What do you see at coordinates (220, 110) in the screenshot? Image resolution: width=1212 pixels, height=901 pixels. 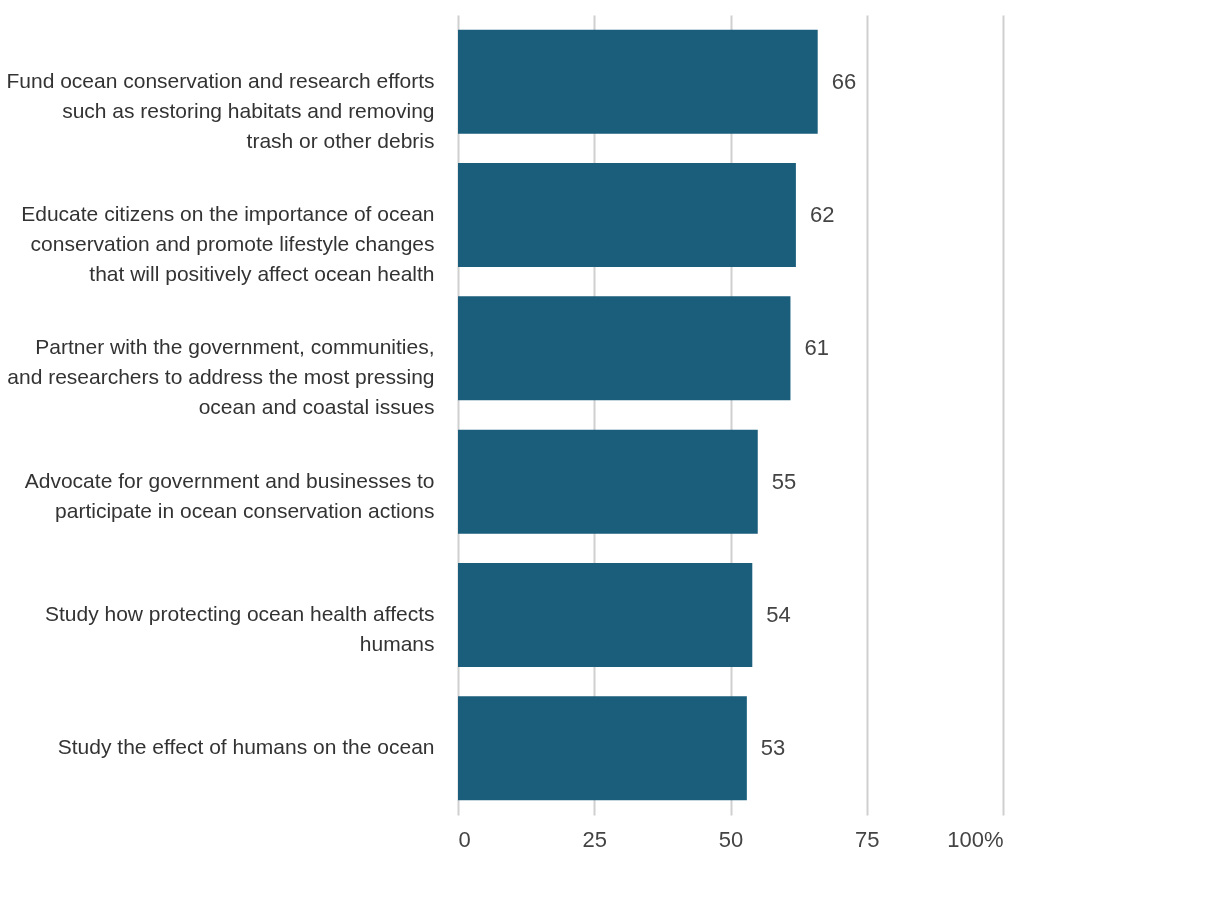 I see `y-tick-label: Fund ocean conservation and research efforts such as restoring habitats and removing trash or other debris` at bounding box center [220, 110].